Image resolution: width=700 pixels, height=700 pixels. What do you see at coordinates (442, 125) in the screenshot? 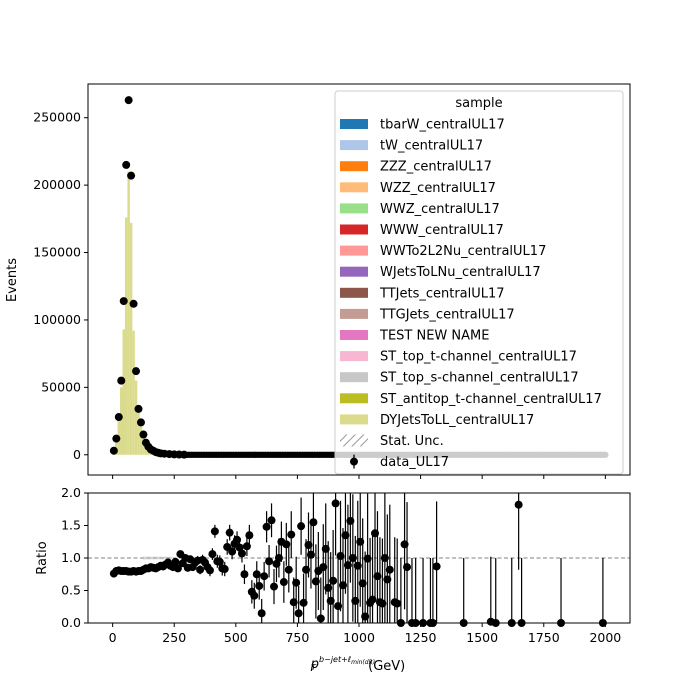
I see `legend-entry-label: tbarW_centralUL17` at bounding box center [442, 125].